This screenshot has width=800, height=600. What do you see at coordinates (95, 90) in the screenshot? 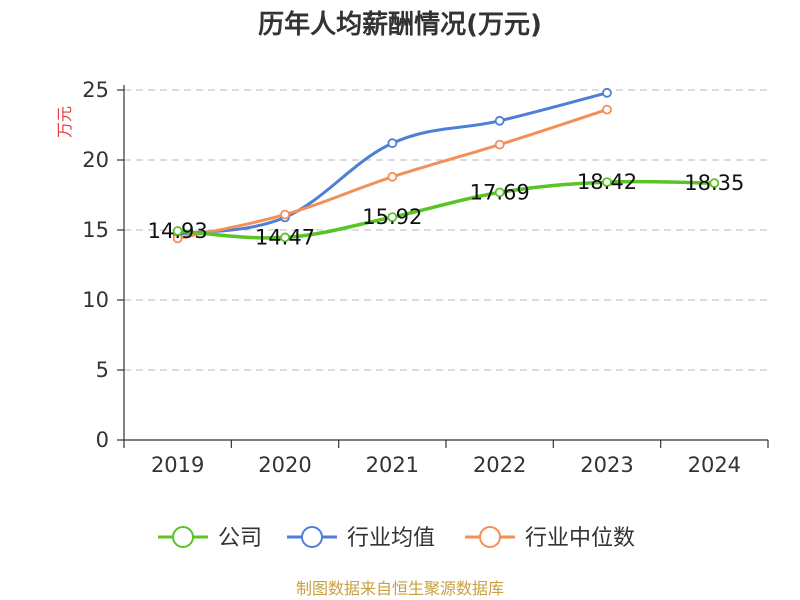
I see `y-tick-label-25: 25` at bounding box center [95, 90].